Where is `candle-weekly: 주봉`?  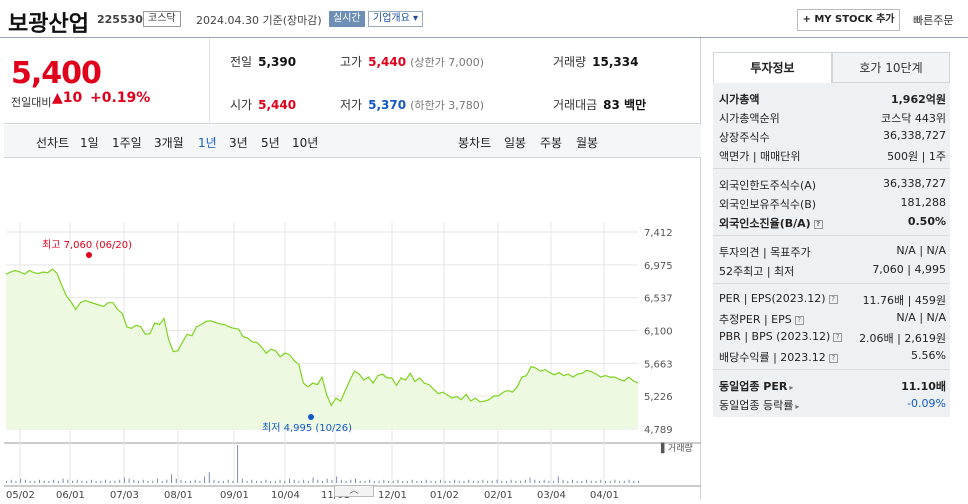 candle-weekly: 주봉 is located at coordinates (551, 143).